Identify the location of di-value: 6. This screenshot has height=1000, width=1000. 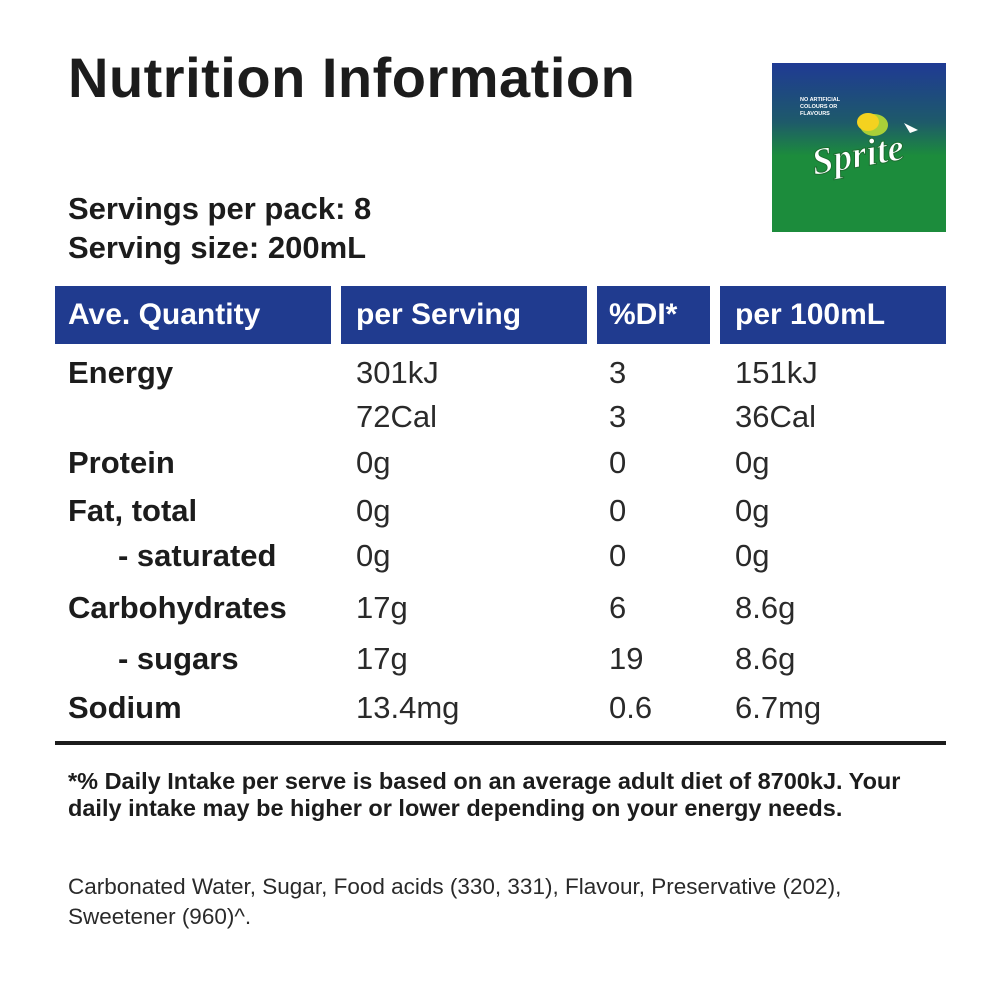
(618, 607).